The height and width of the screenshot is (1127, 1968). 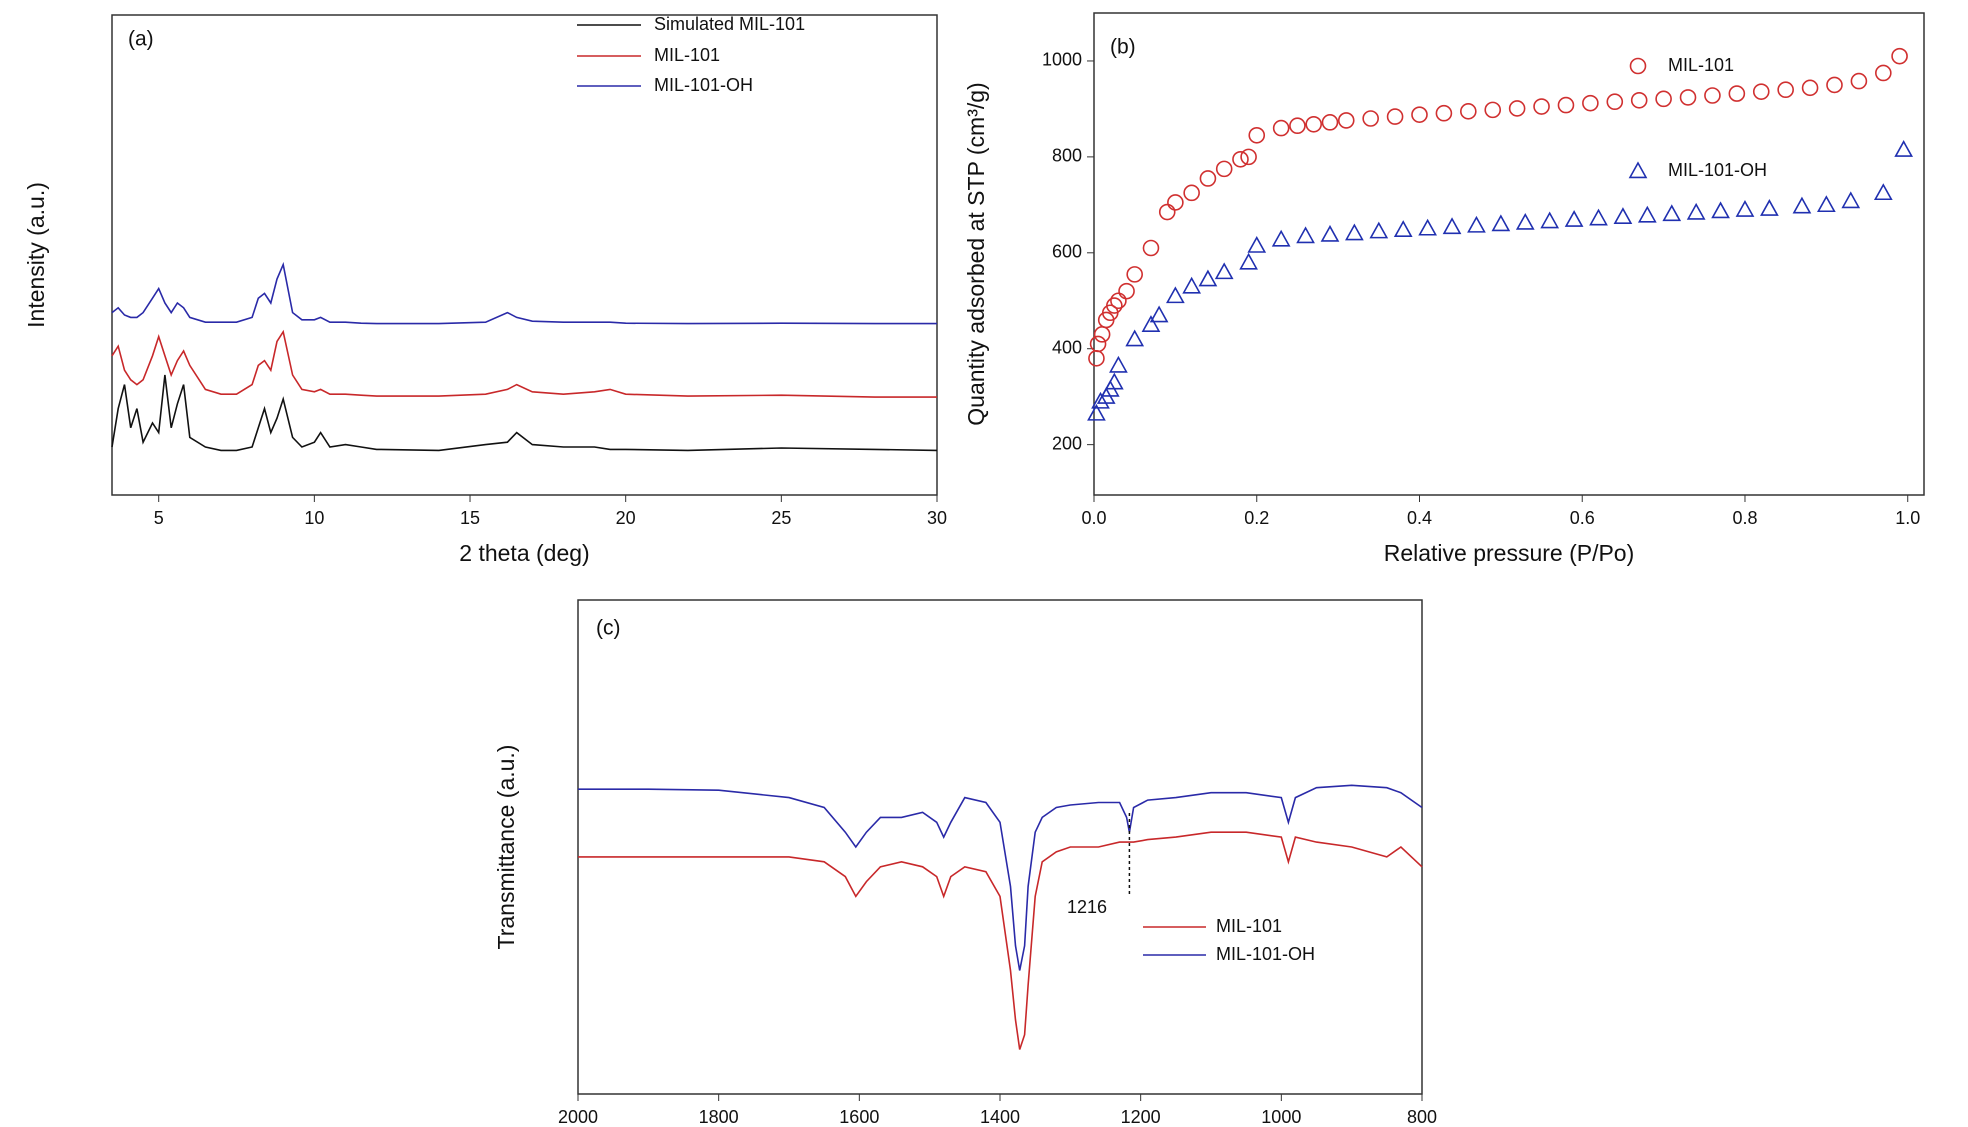 What do you see at coordinates (36, 255) in the screenshot?
I see `y-axis-title: Intensity (a.u.)` at bounding box center [36, 255].